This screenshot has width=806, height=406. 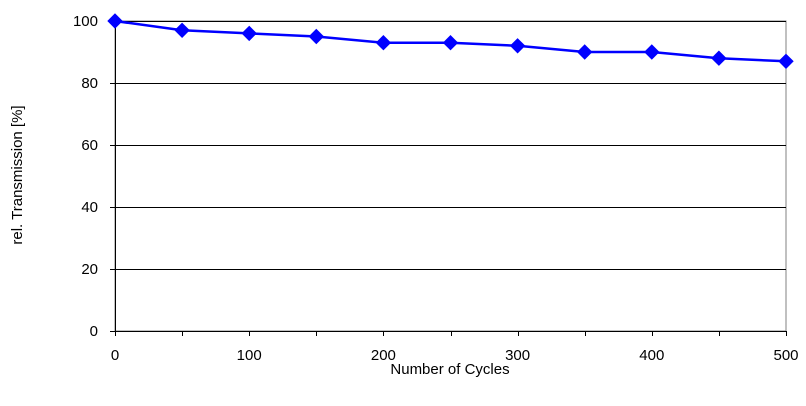 What do you see at coordinates (17, 174) in the screenshot?
I see `y-axis-title: rel. Transmission [%]` at bounding box center [17, 174].